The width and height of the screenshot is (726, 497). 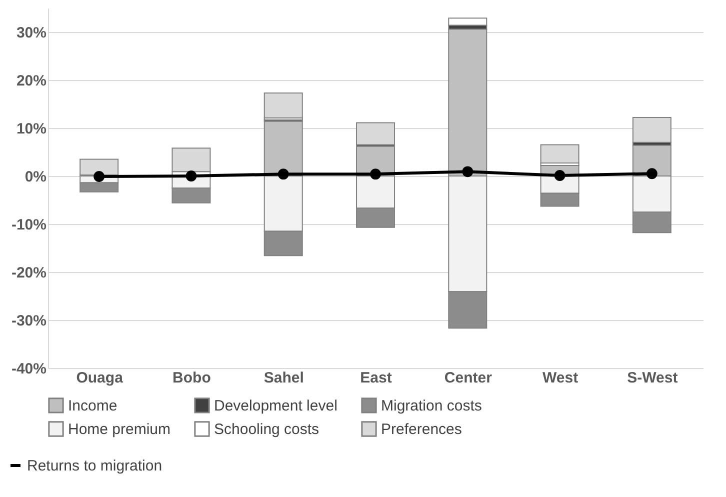 I want to click on legend-label: Income, so click(x=93, y=405).